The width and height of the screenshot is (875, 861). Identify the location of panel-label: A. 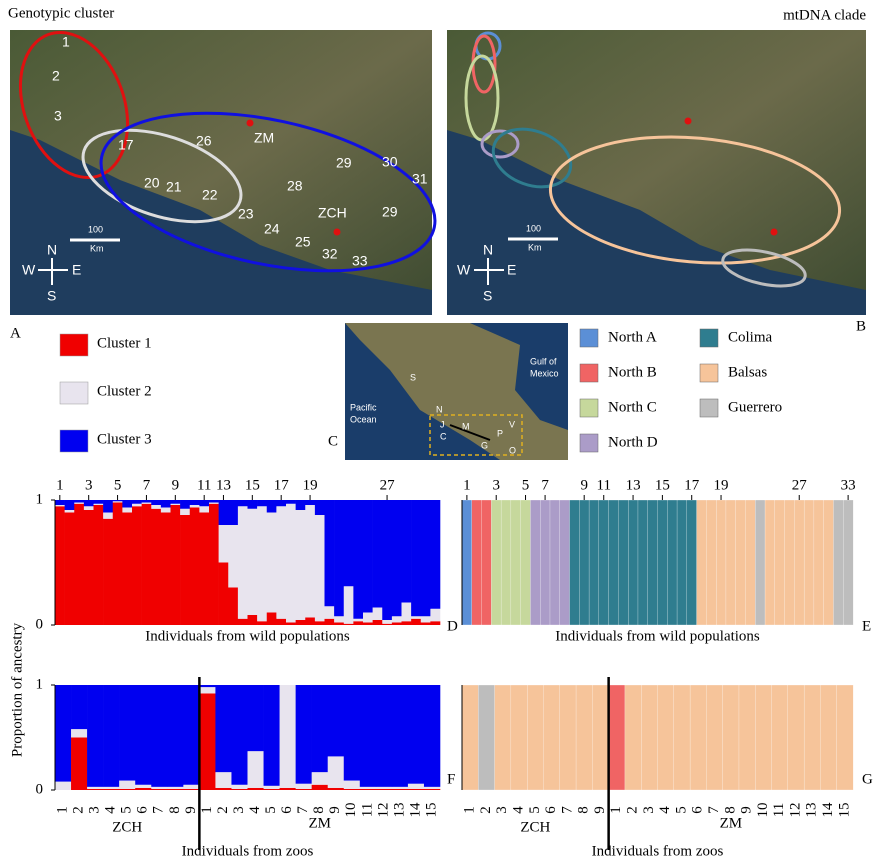
(15, 333).